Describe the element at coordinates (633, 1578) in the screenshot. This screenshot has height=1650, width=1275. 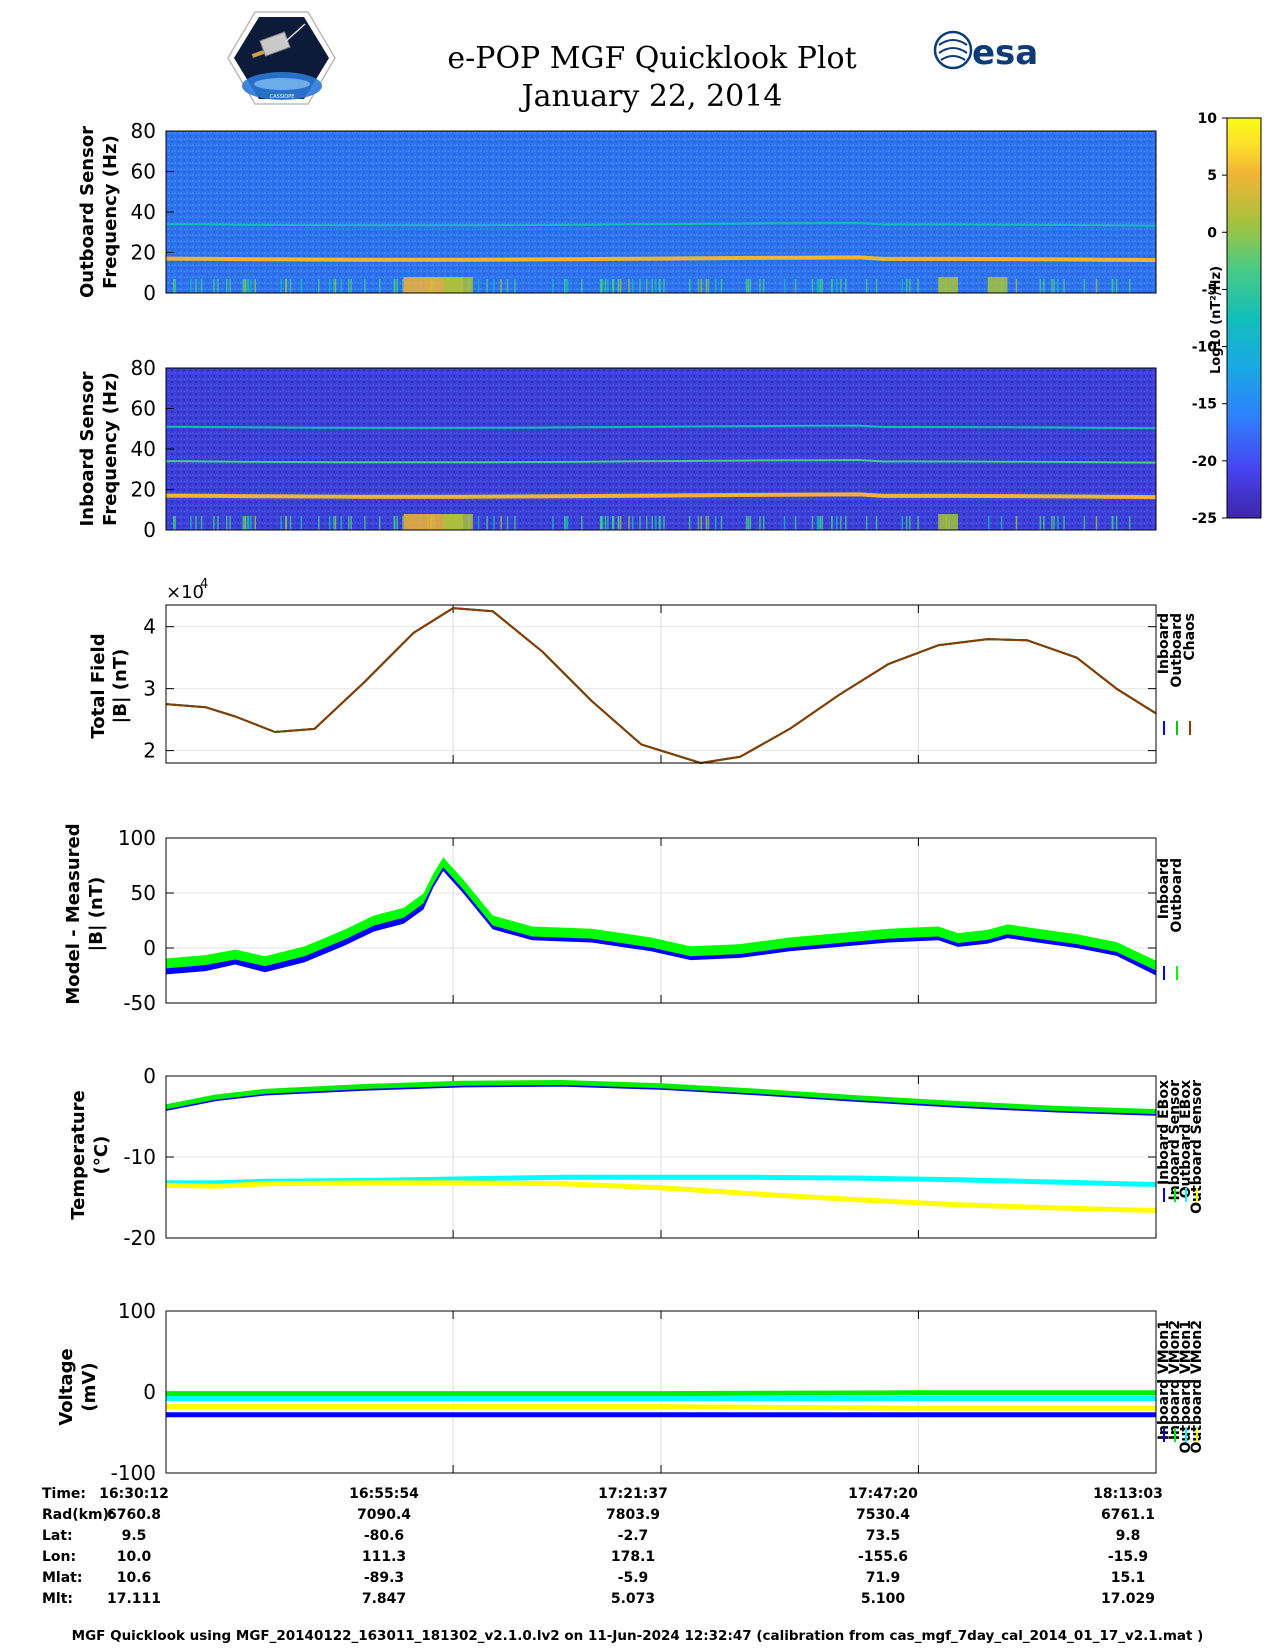
I see `ephemeris-value: -5.9` at that location.